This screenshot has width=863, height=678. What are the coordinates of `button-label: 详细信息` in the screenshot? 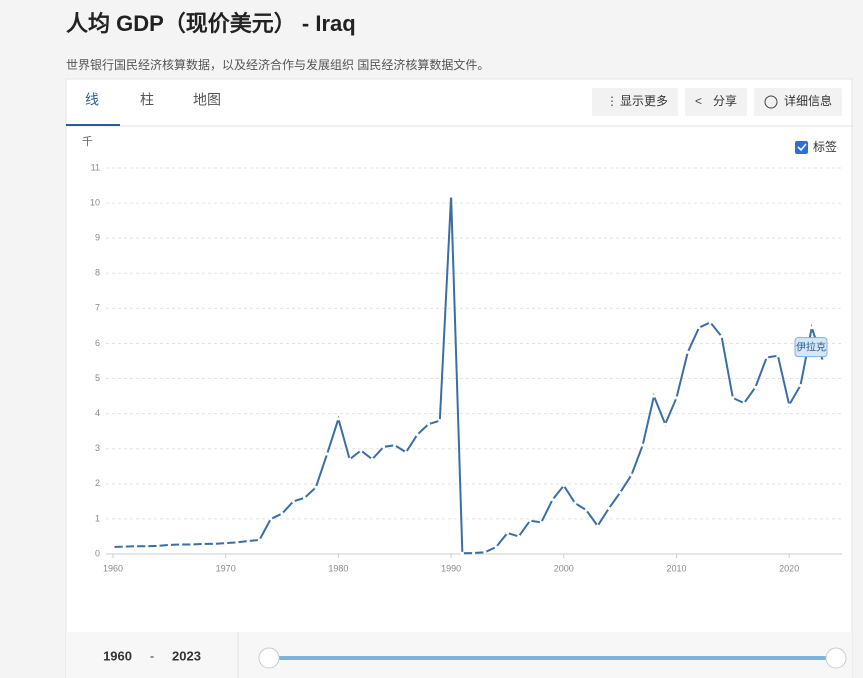 It's located at (808, 100).